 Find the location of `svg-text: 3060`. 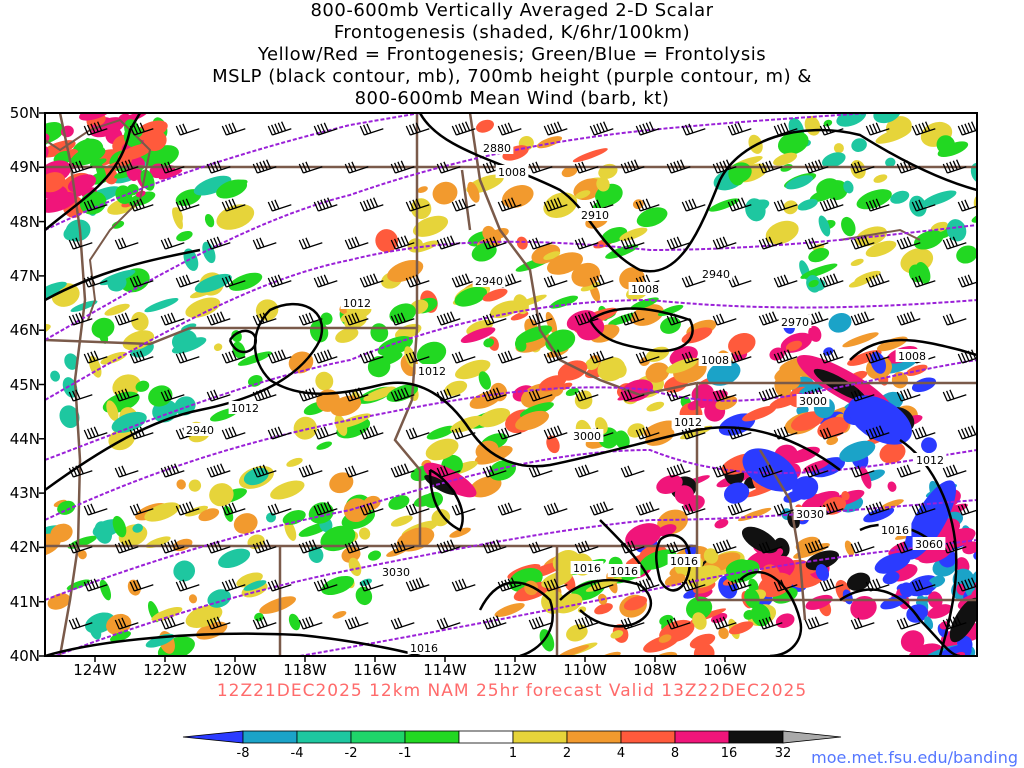

svg-text: 3060 is located at coordinates (929, 544).